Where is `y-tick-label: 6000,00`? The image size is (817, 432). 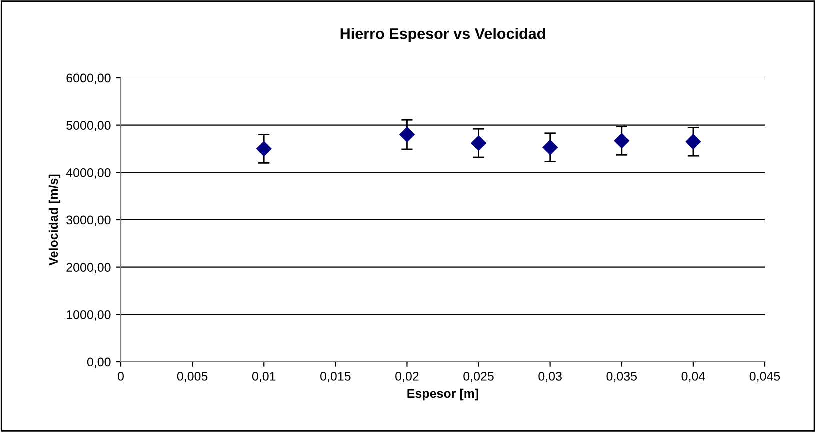 y-tick-label: 6000,00 is located at coordinates (88, 79).